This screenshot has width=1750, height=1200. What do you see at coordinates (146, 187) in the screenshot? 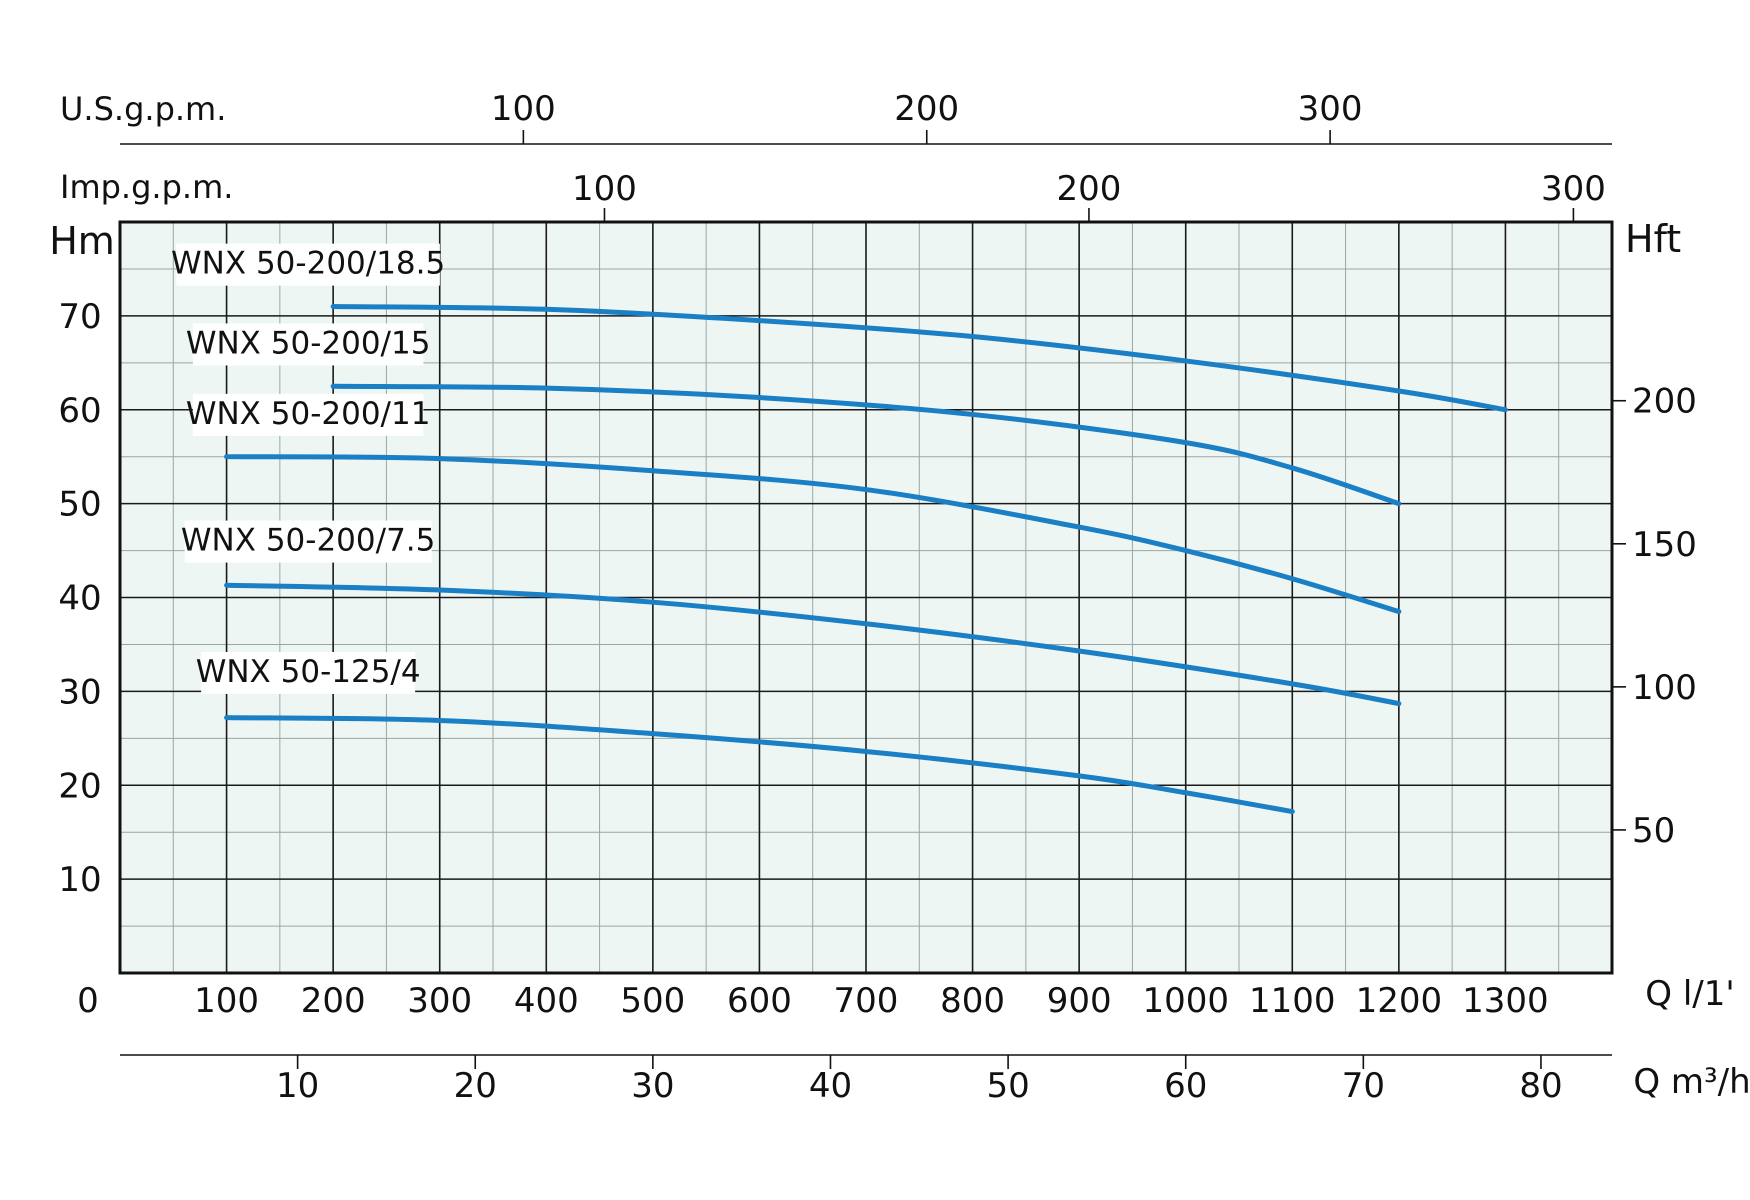
I see `impgpm-axis-unit: Imp.g.p.m.` at bounding box center [146, 187].